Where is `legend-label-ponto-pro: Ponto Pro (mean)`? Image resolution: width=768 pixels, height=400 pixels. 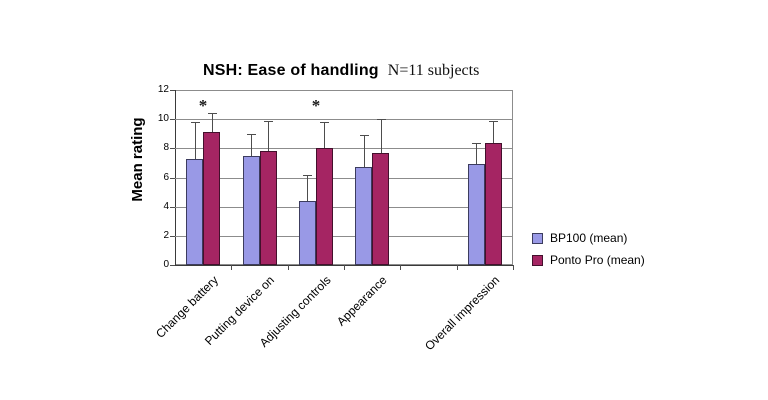 legend-label-ponto-pro: Ponto Pro (mean) is located at coordinates (597, 260).